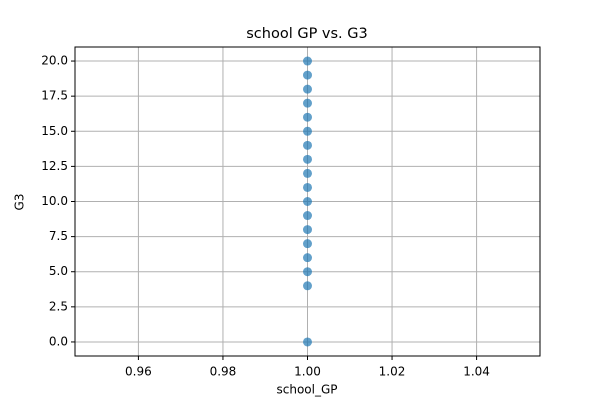 Image resolution: width=600 pixels, height=400 pixels. What do you see at coordinates (54, 61) in the screenshot?
I see `y-tick-label: 20.0` at bounding box center [54, 61].